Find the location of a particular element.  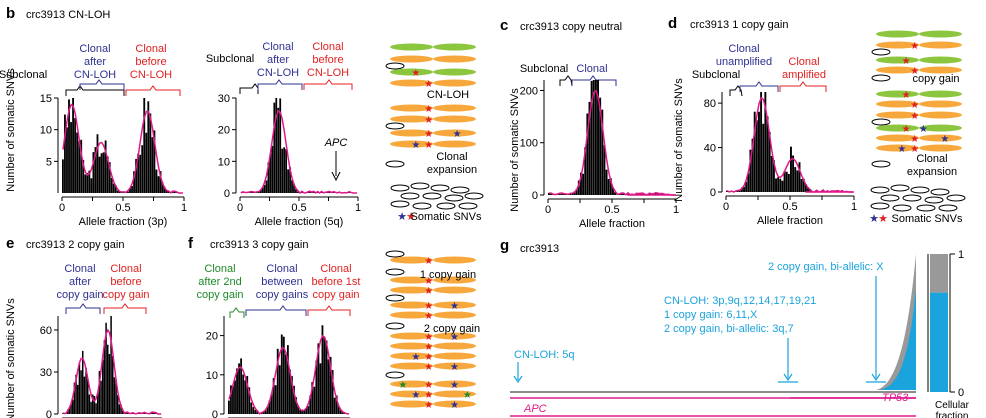

histogram-b-left: 5 10 15 0 0.5 1 Allele fraction (3p) is located at coordinates (113, 160).